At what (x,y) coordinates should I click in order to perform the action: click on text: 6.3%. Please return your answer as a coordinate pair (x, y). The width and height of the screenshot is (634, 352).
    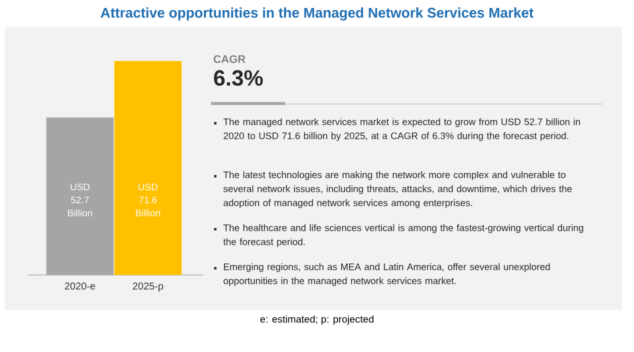
    Looking at the image, I should click on (238, 78).